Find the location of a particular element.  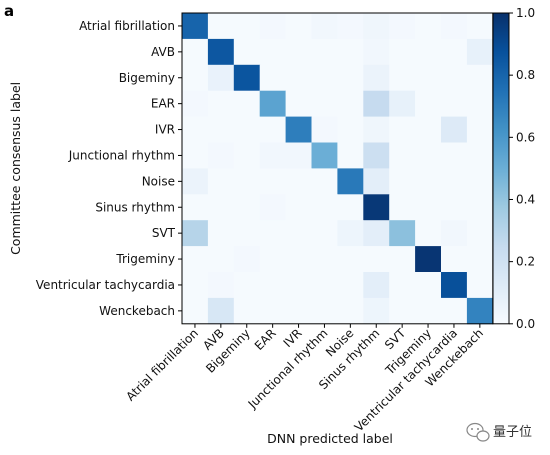

y-tick-label: Sinus rhythm is located at coordinates (135, 207).